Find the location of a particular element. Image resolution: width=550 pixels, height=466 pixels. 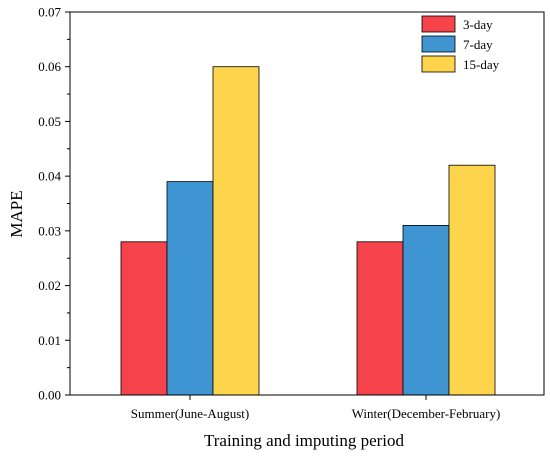

y-tick-label: 0.05 is located at coordinates (49, 121).